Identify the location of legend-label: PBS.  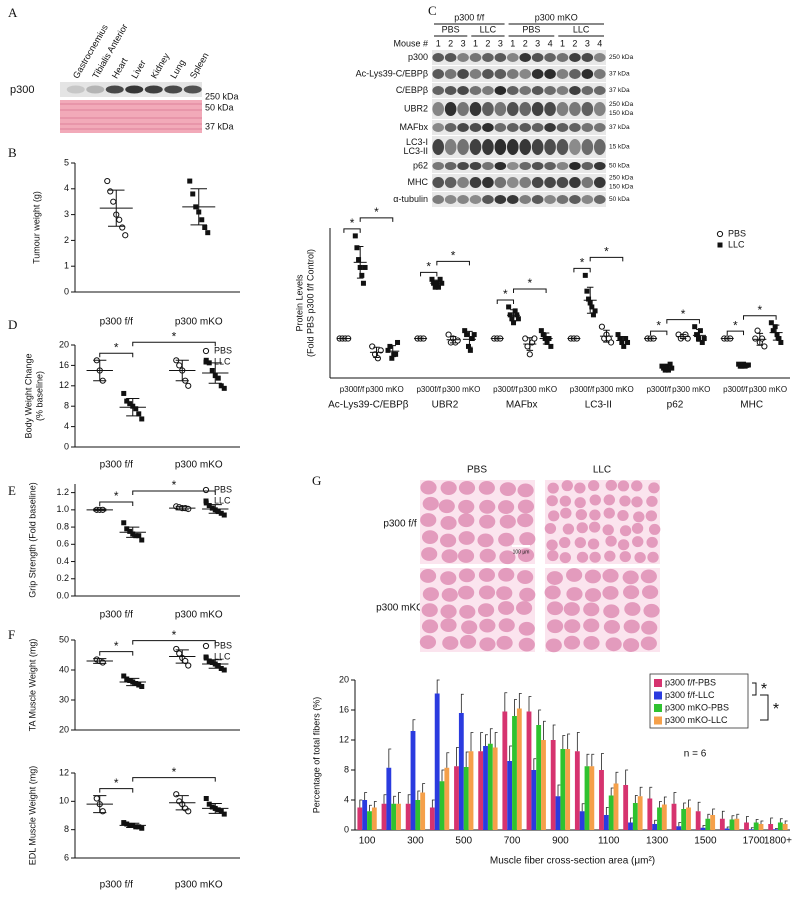
(223, 645).